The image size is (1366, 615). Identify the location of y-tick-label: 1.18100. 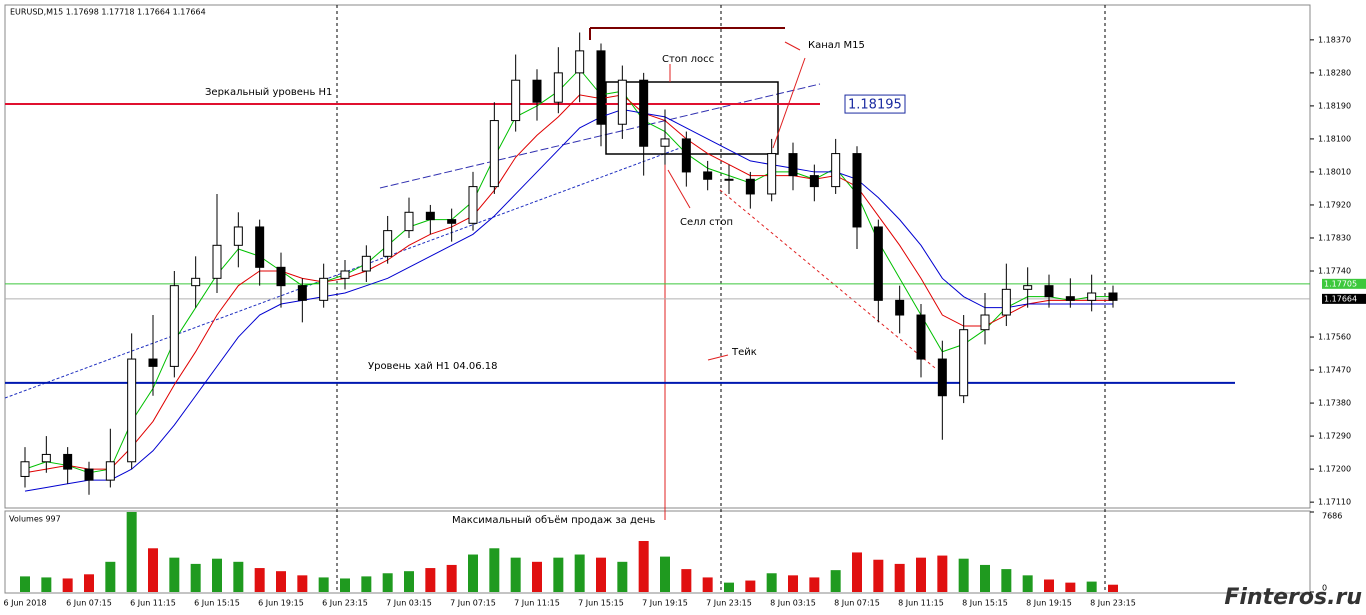
(1334, 138).